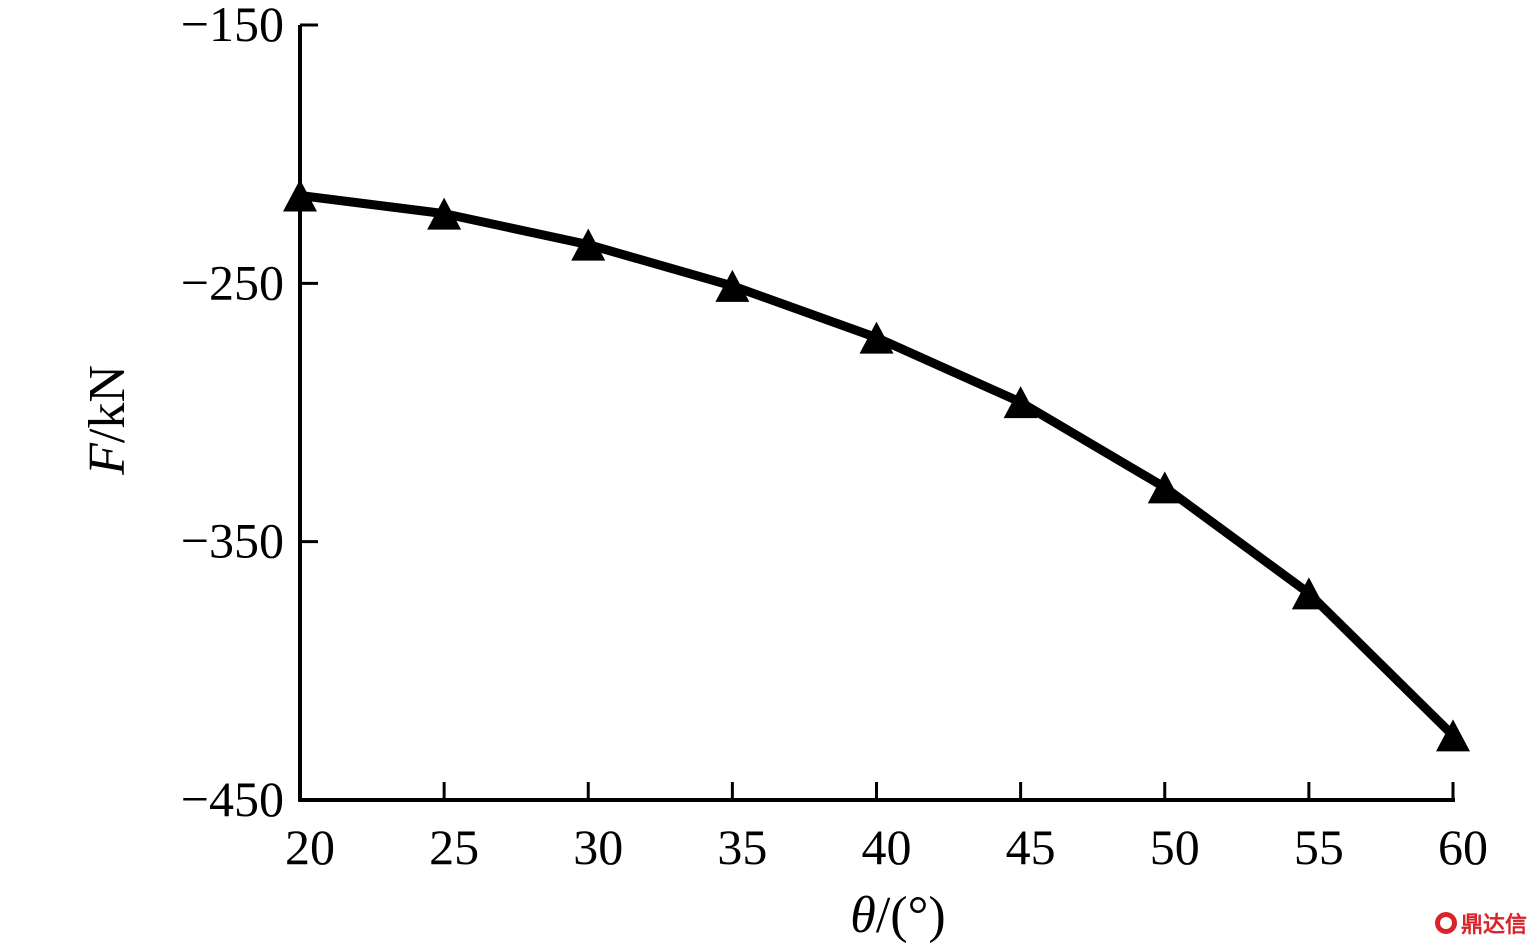 The image size is (1535, 945). I want to click on y-tick-label: −250, so click(232, 282).